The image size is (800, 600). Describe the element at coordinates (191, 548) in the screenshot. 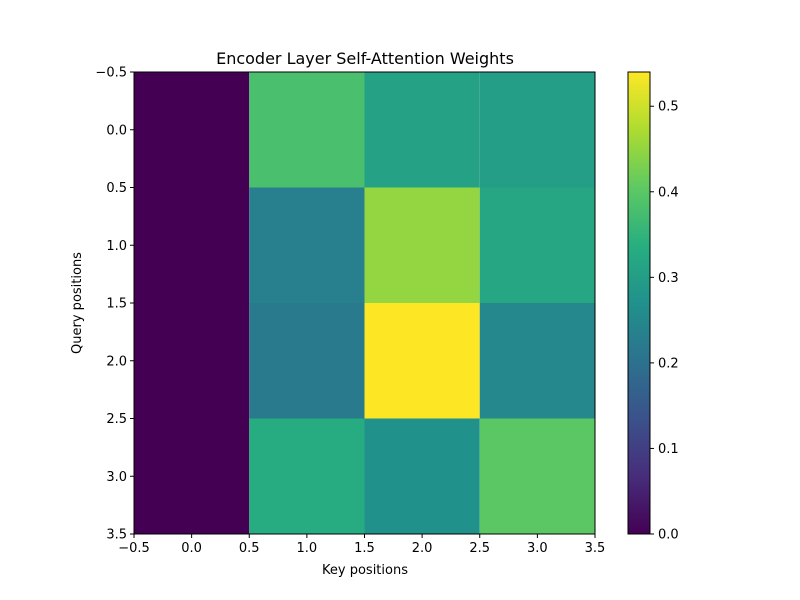

I see `x-tick-label: 0.0` at that location.